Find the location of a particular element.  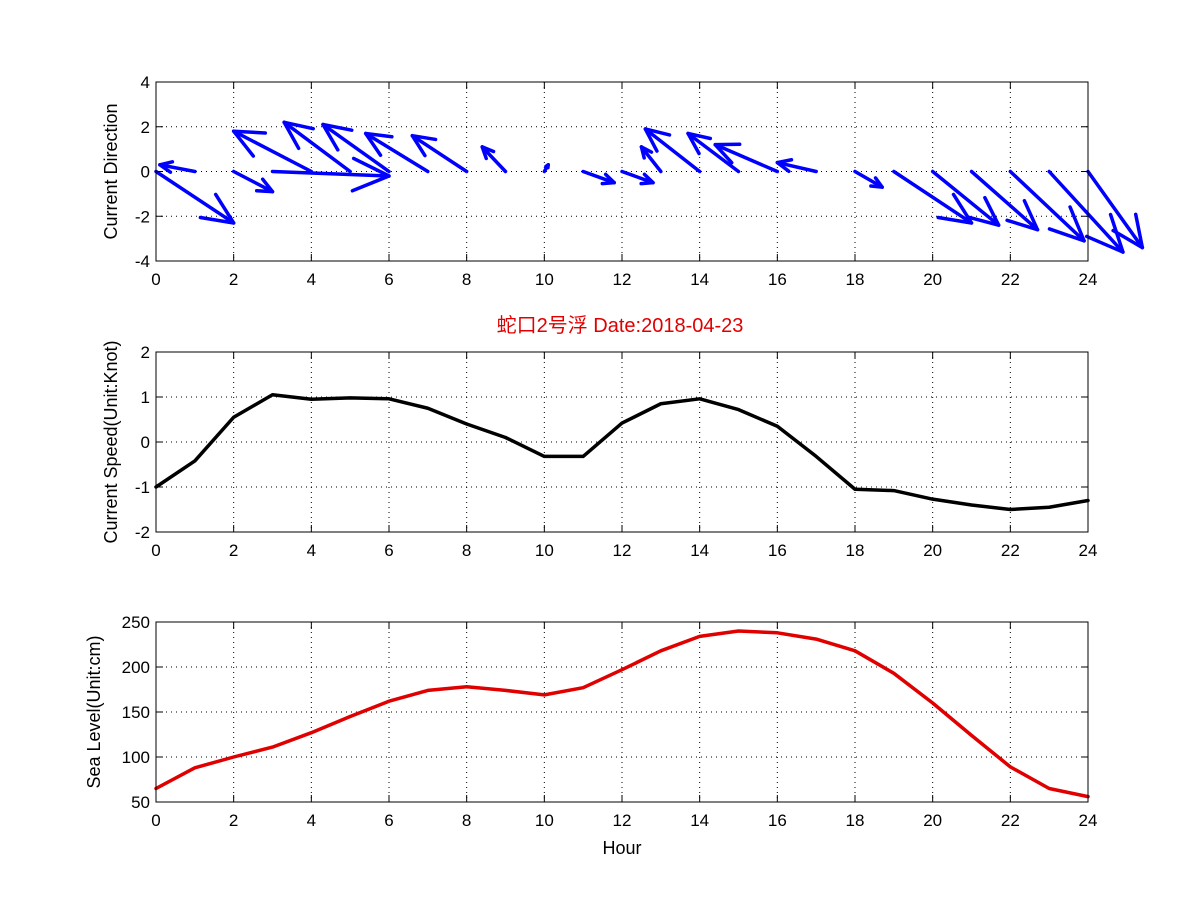

y-tick-label: 150 is located at coordinates (136, 712).